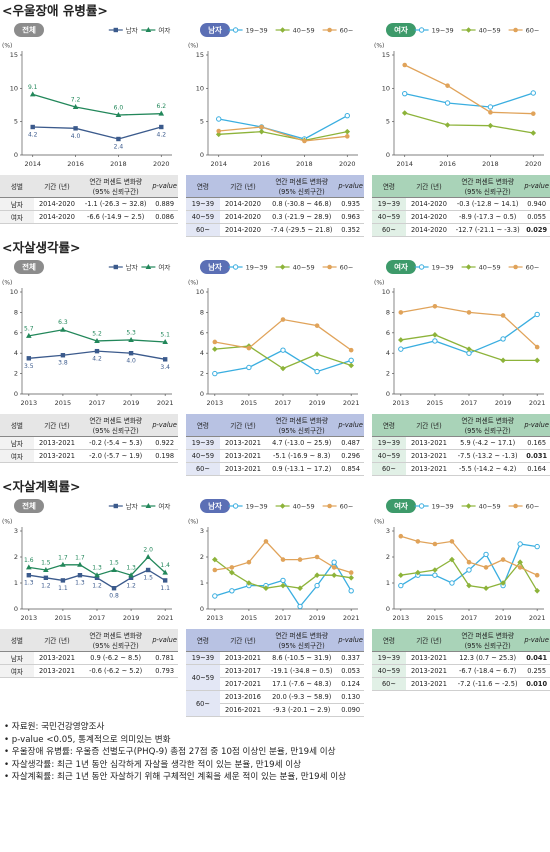  Describe the element at coordinates (215, 30) in the screenshot. I see `badge-label: 남자` at that location.